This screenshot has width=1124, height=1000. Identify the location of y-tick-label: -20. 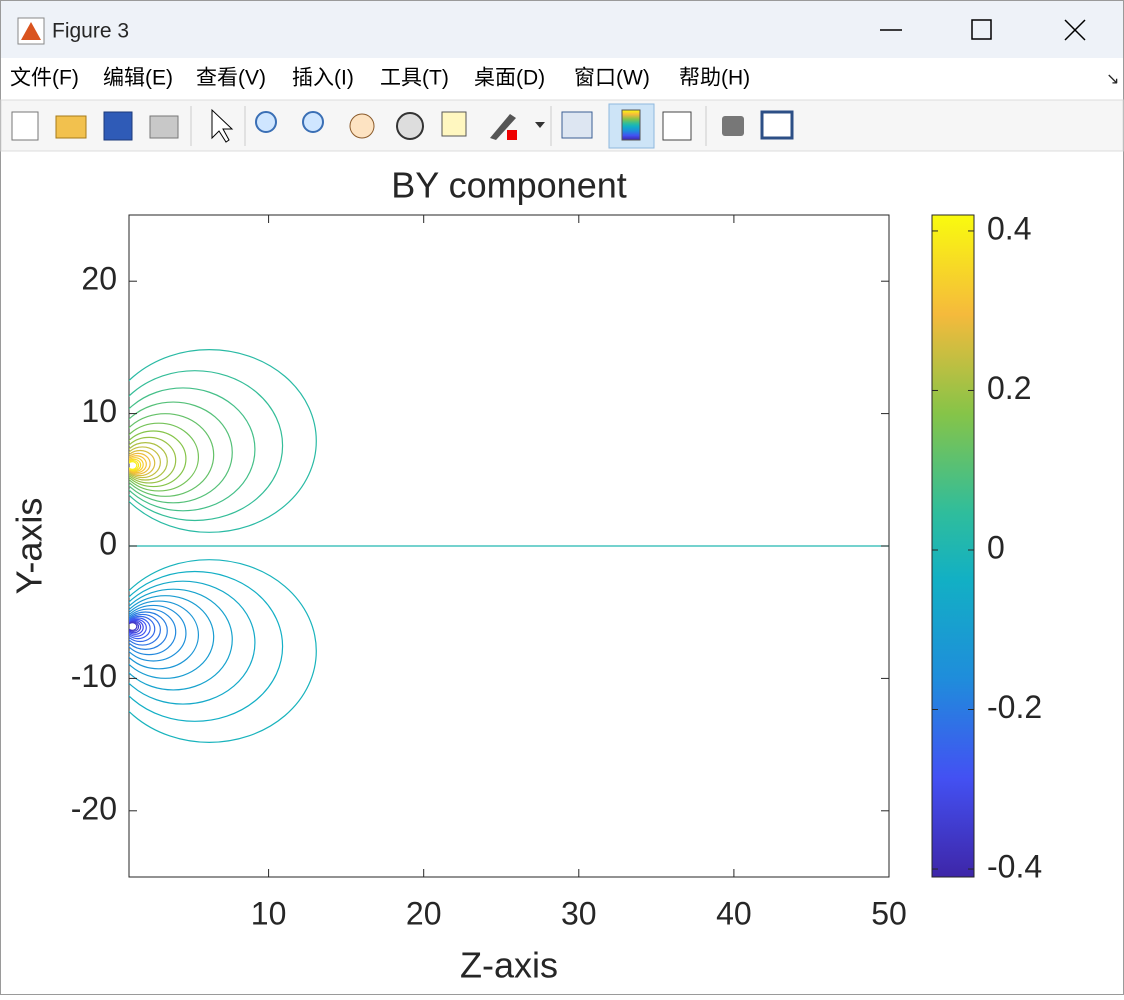
(94, 808).